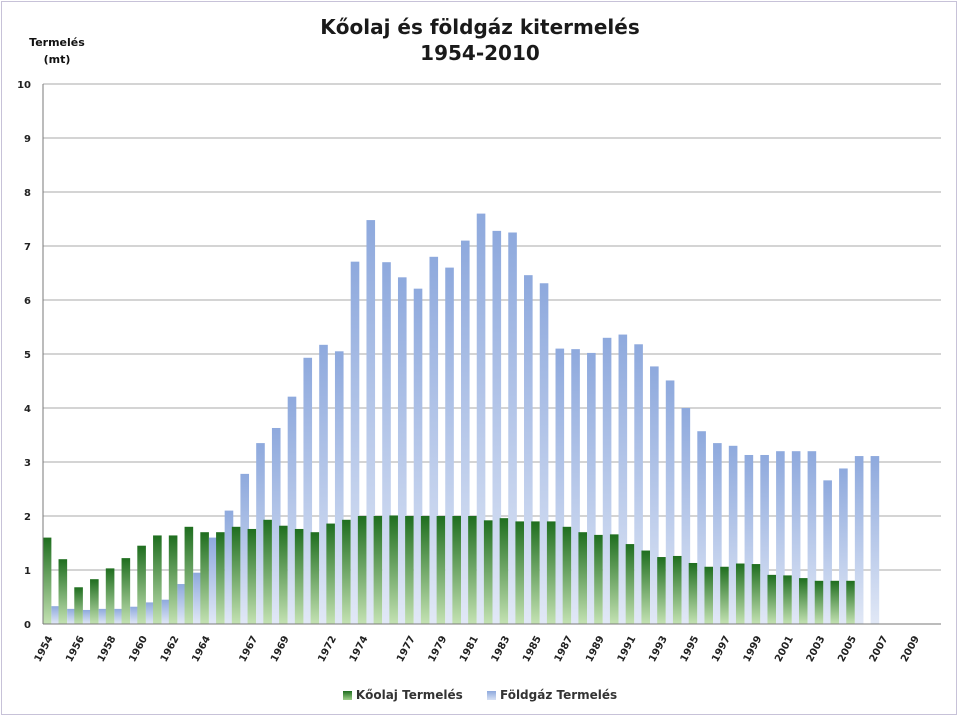 The image size is (960, 718). I want to click on legend-label-gas: Földgáz Termelés, so click(558, 695).